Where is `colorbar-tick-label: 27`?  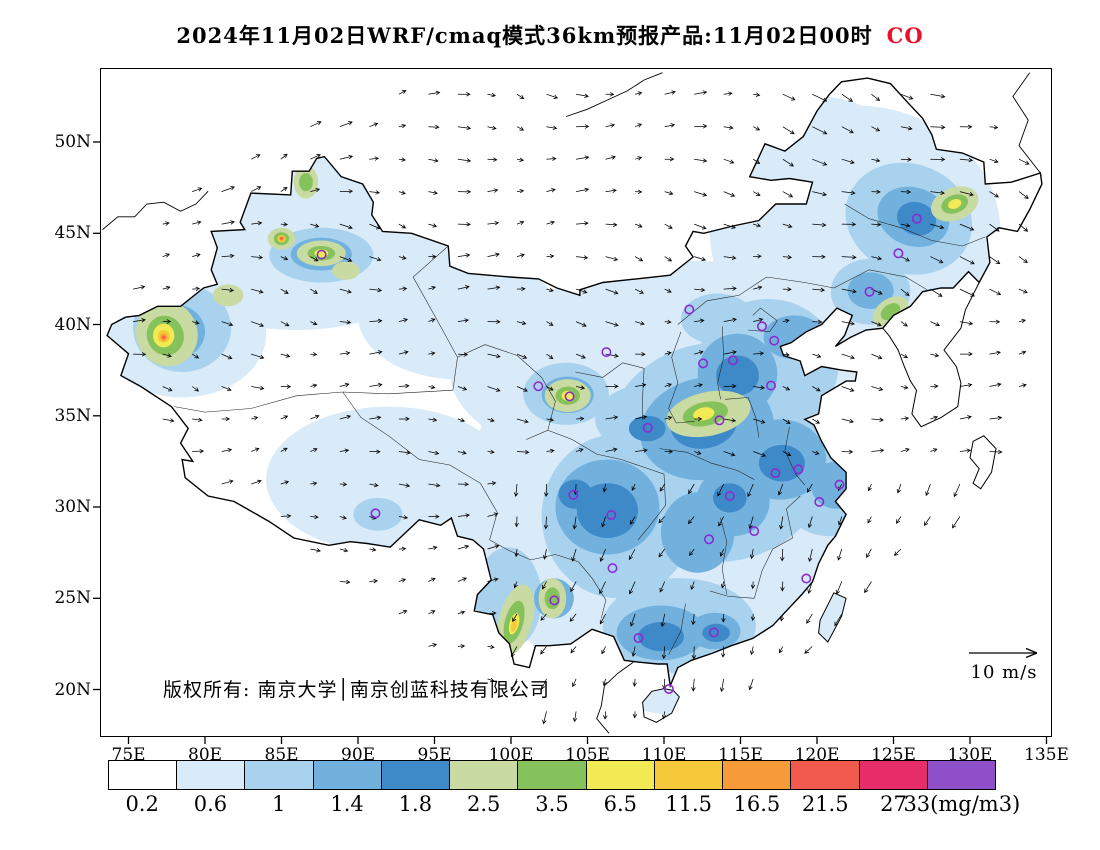 colorbar-tick-label: 27 is located at coordinates (893, 804).